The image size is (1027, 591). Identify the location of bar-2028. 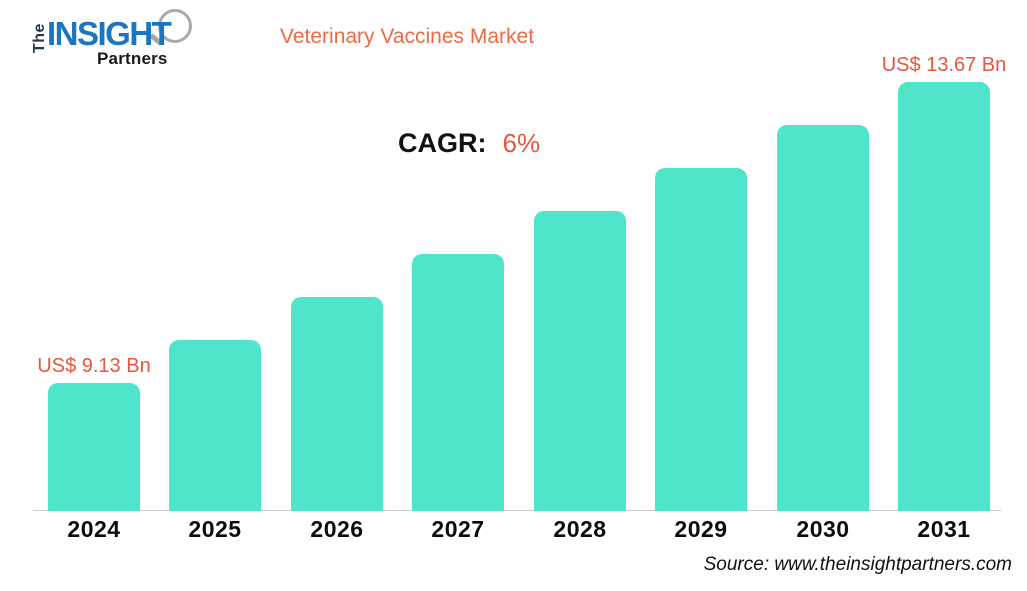
(580, 361).